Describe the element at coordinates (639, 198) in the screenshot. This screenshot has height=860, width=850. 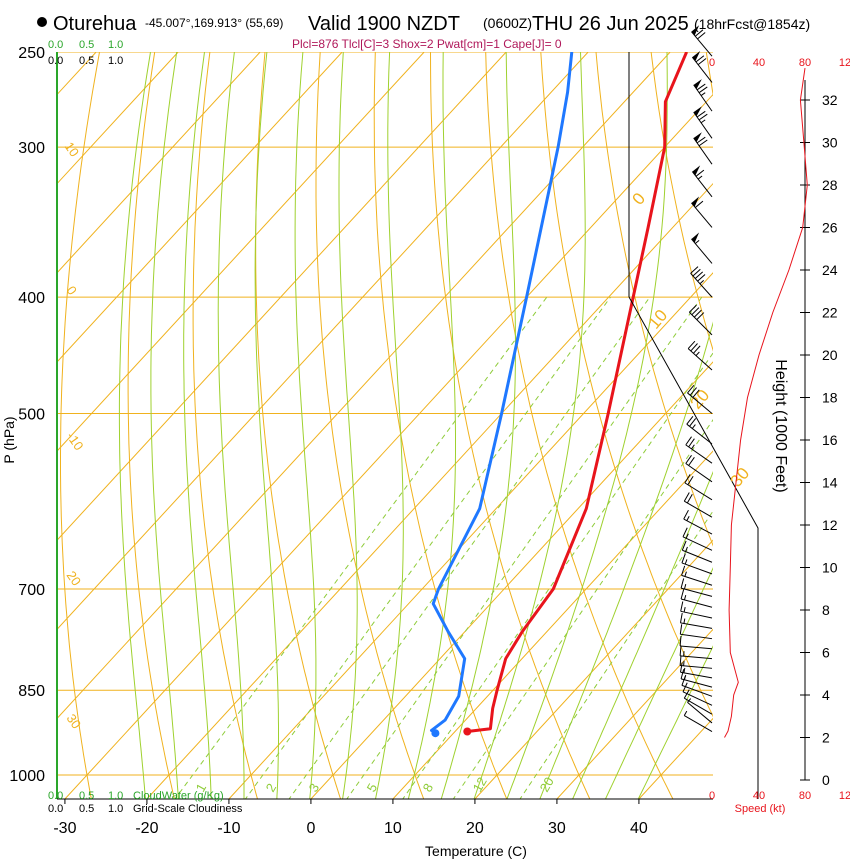
I see `moist-adiabat-label: 0` at that location.